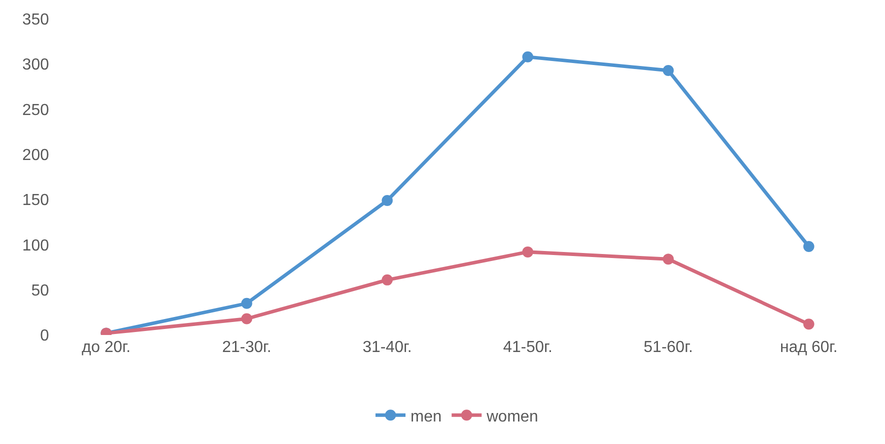 The width and height of the screenshot is (885, 444). Describe the element at coordinates (387, 347) in the screenshot. I see `x-tick-label: 31-40г.` at that location.